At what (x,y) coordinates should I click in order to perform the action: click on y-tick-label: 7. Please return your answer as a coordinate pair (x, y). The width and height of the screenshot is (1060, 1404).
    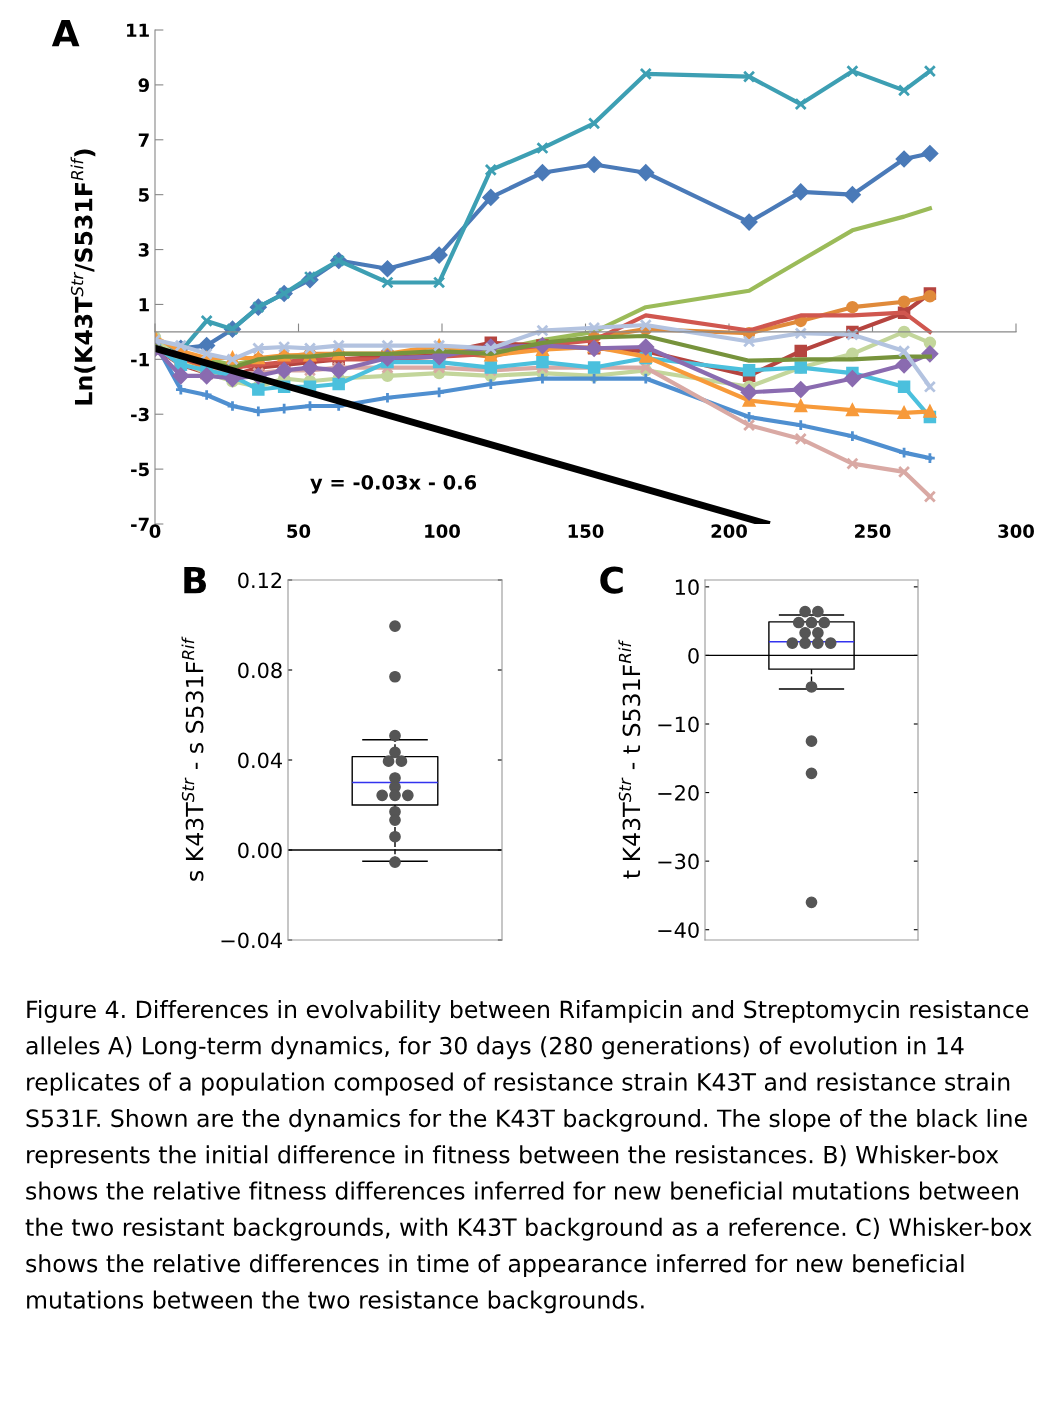
    Looking at the image, I should click on (143, 140).